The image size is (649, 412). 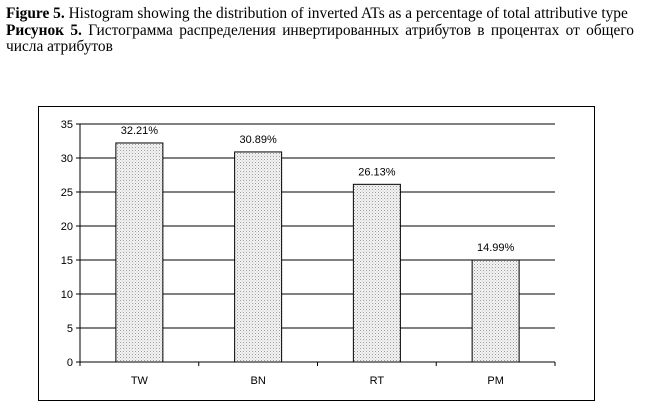 I want to click on caption-english-prefix: Figure 5., so click(x=35, y=13).